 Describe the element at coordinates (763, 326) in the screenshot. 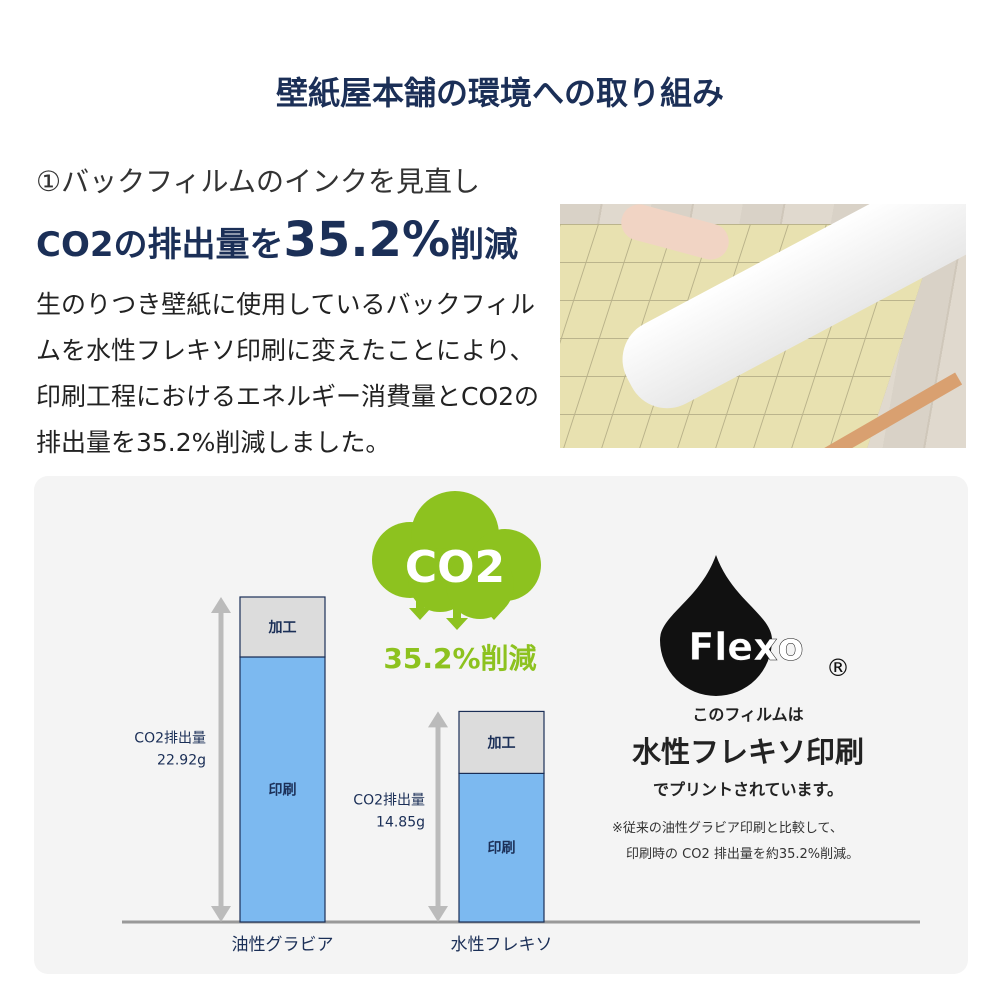

I see `product-photo` at that location.